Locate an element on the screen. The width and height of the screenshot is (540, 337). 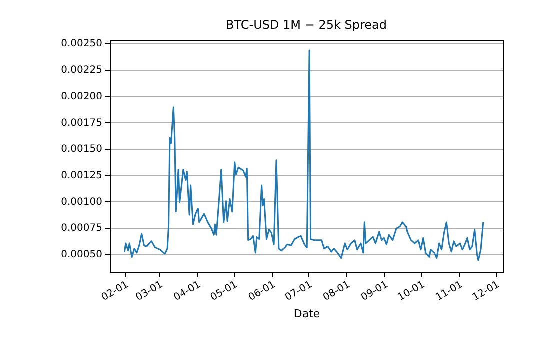
y-tick-label: 0.00150 is located at coordinates (81, 150).